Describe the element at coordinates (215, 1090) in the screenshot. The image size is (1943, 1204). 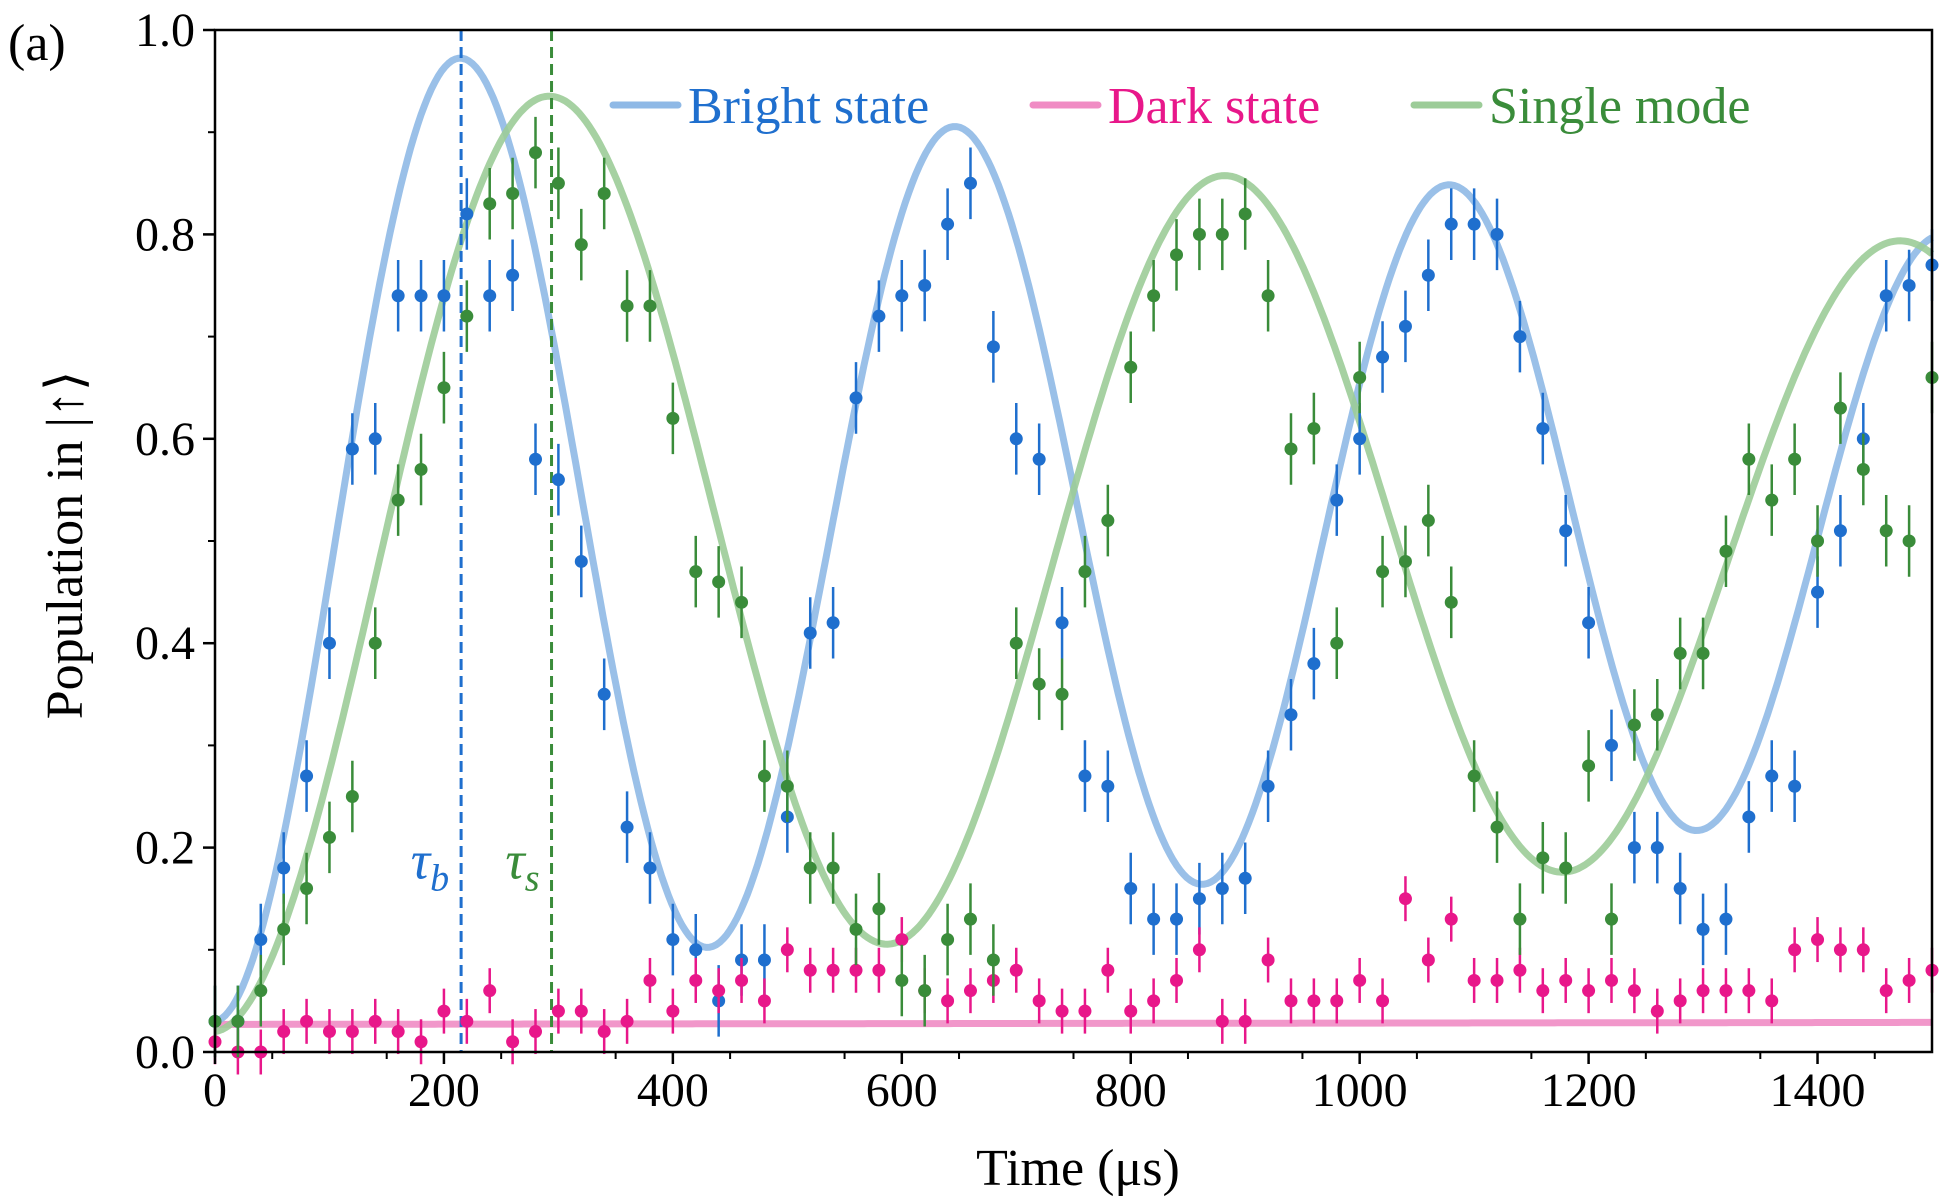
I see `x-tick-label: 0` at that location.